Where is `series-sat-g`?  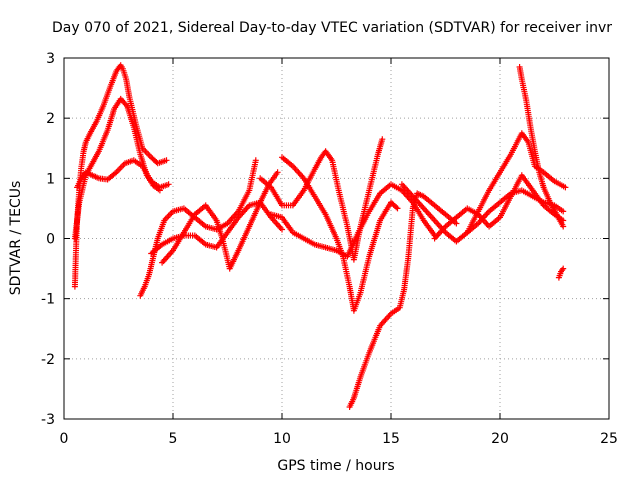
series-sat-g is located at coordinates (321, 199).